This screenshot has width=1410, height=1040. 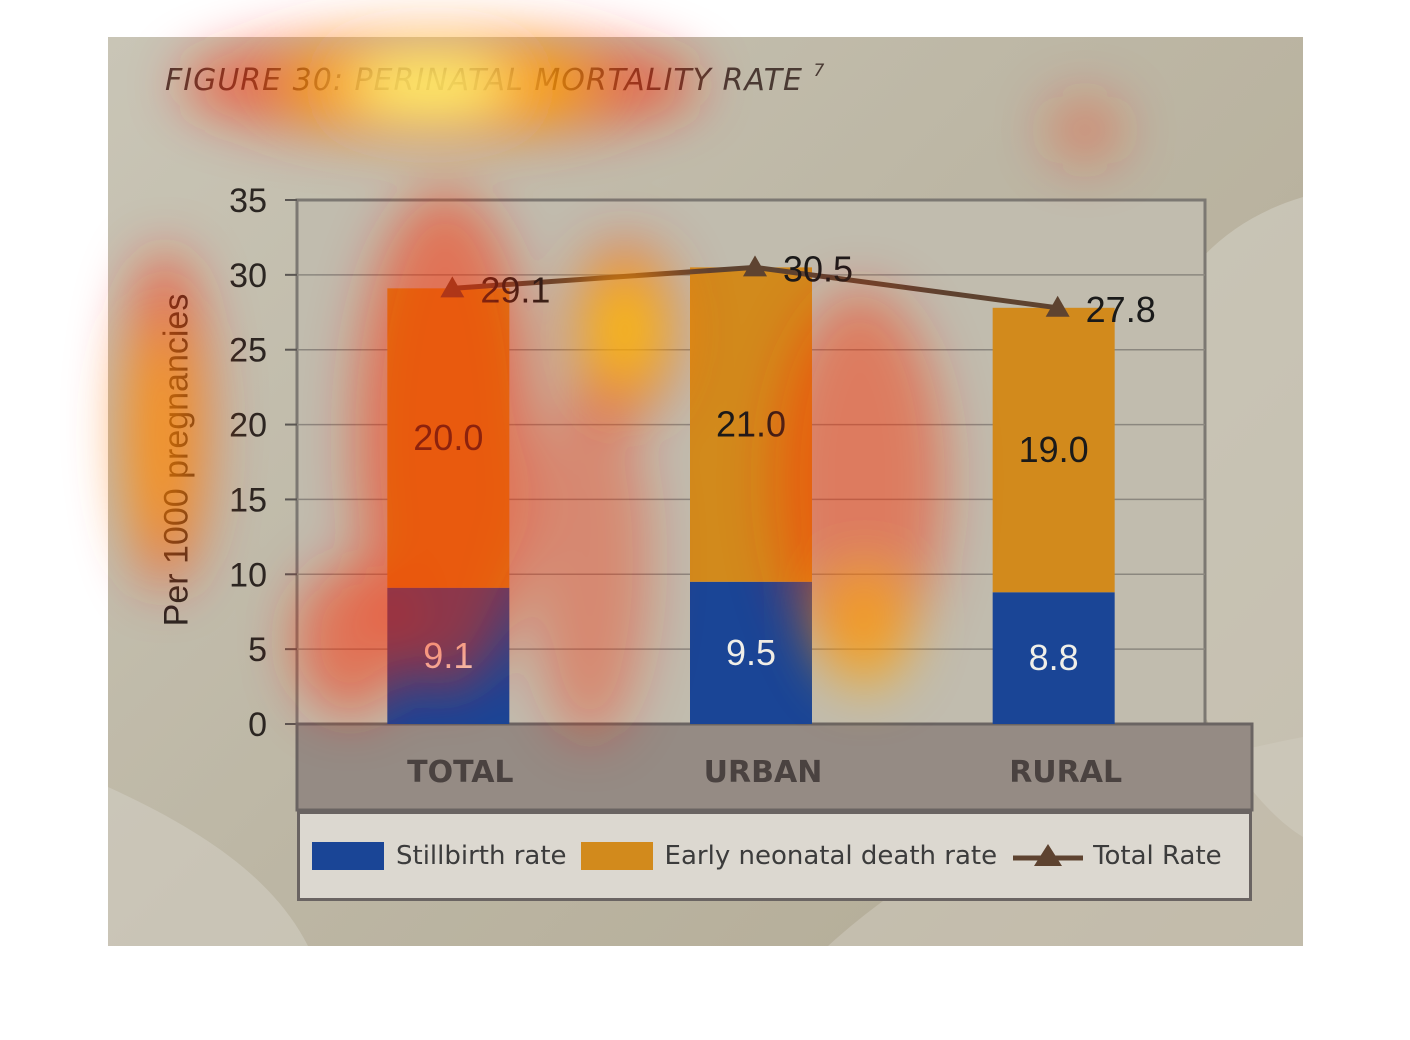 I want to click on legend-item-neonatal: Early neonatal death rate, so click(x=789, y=856).